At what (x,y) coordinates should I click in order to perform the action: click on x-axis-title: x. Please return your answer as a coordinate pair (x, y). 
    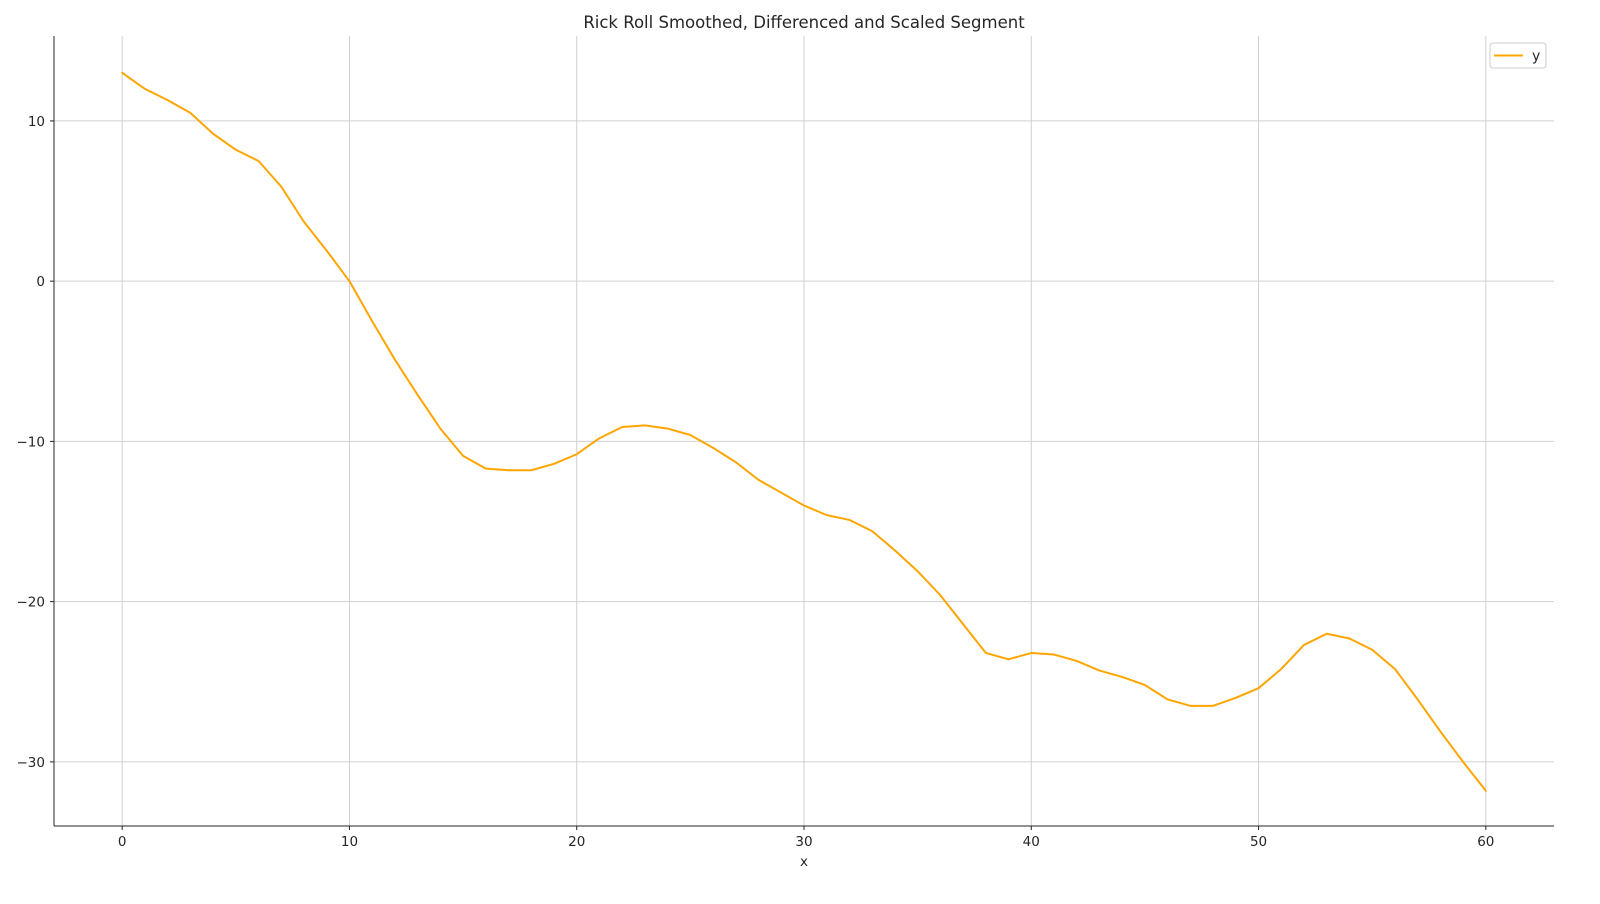
    Looking at the image, I should click on (804, 862).